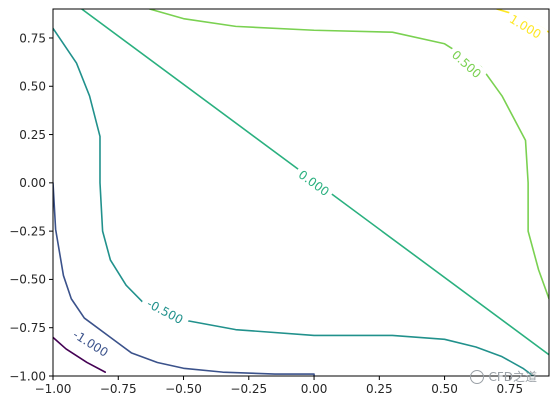 The image size is (553, 401). I want to click on y-axis: −1.00 −0.75 −0.50 −0.25 0.00 0.25 0.50 0.75, so click(31, 207).